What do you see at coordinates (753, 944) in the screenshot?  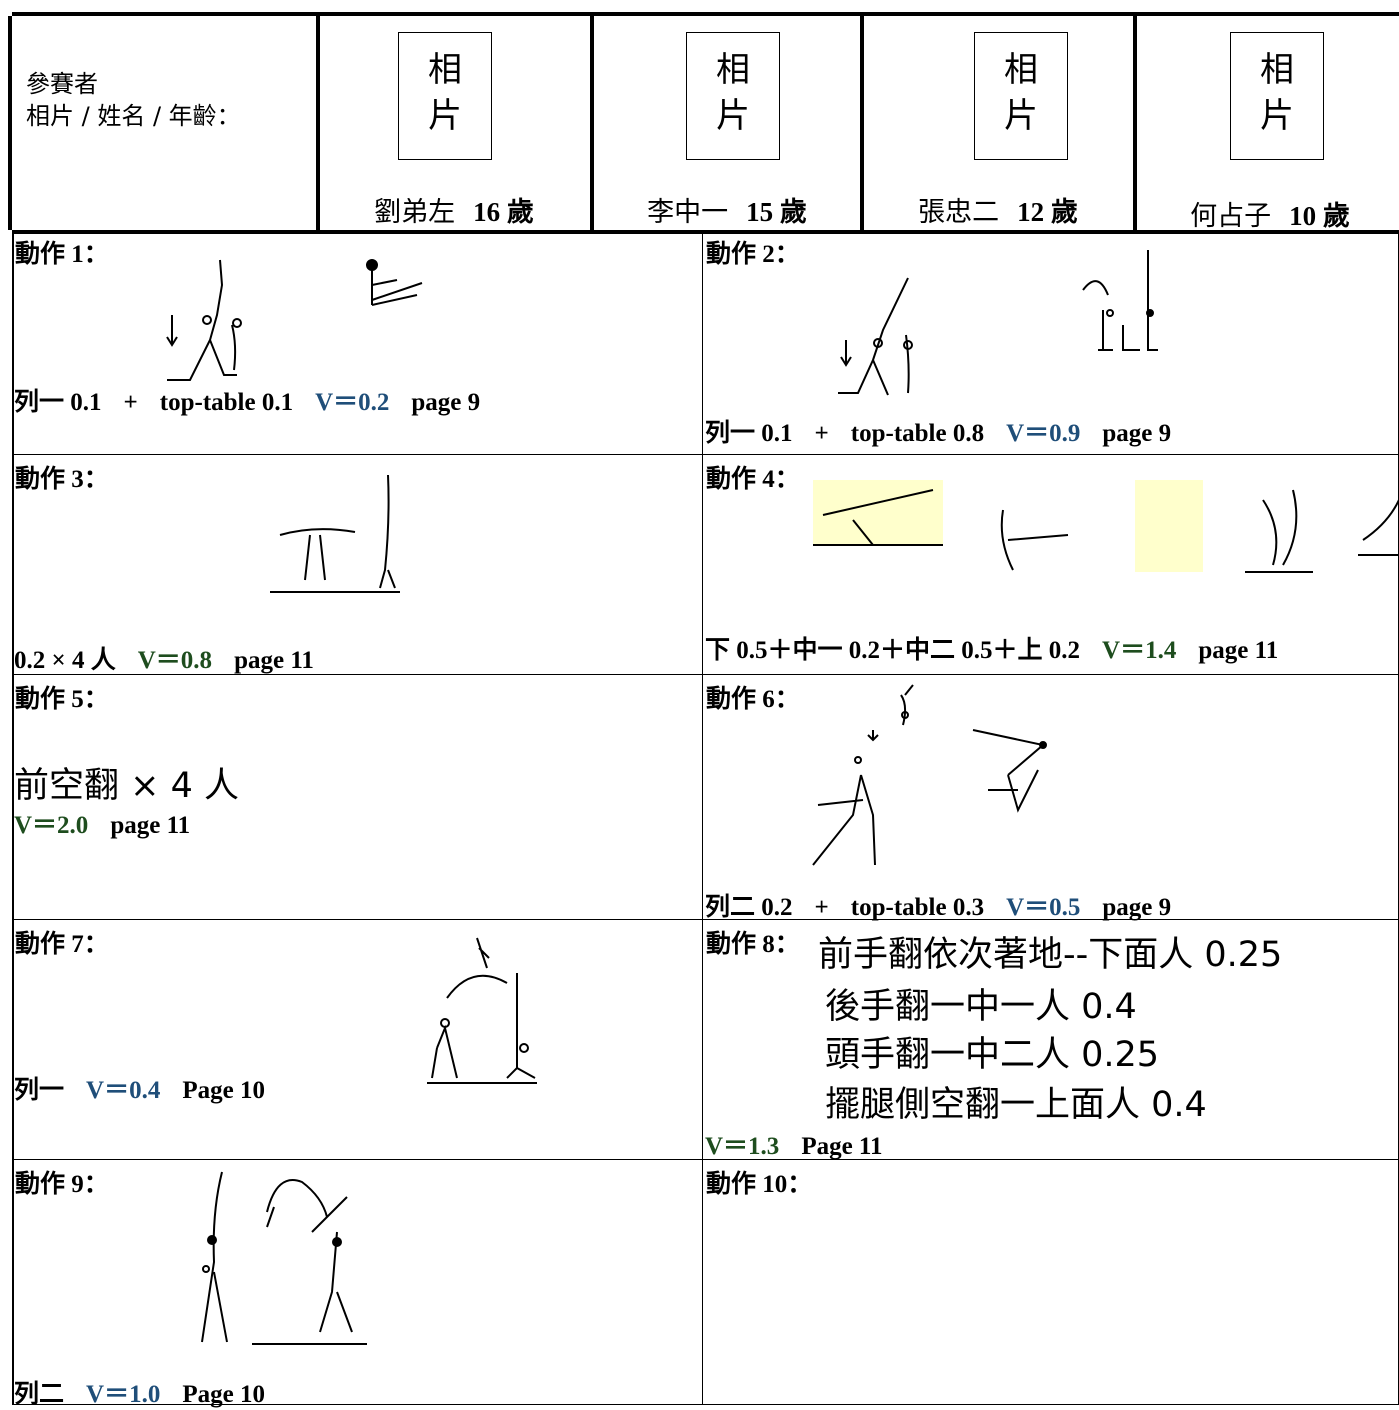 I see `move-label: 動作 8：` at bounding box center [753, 944].